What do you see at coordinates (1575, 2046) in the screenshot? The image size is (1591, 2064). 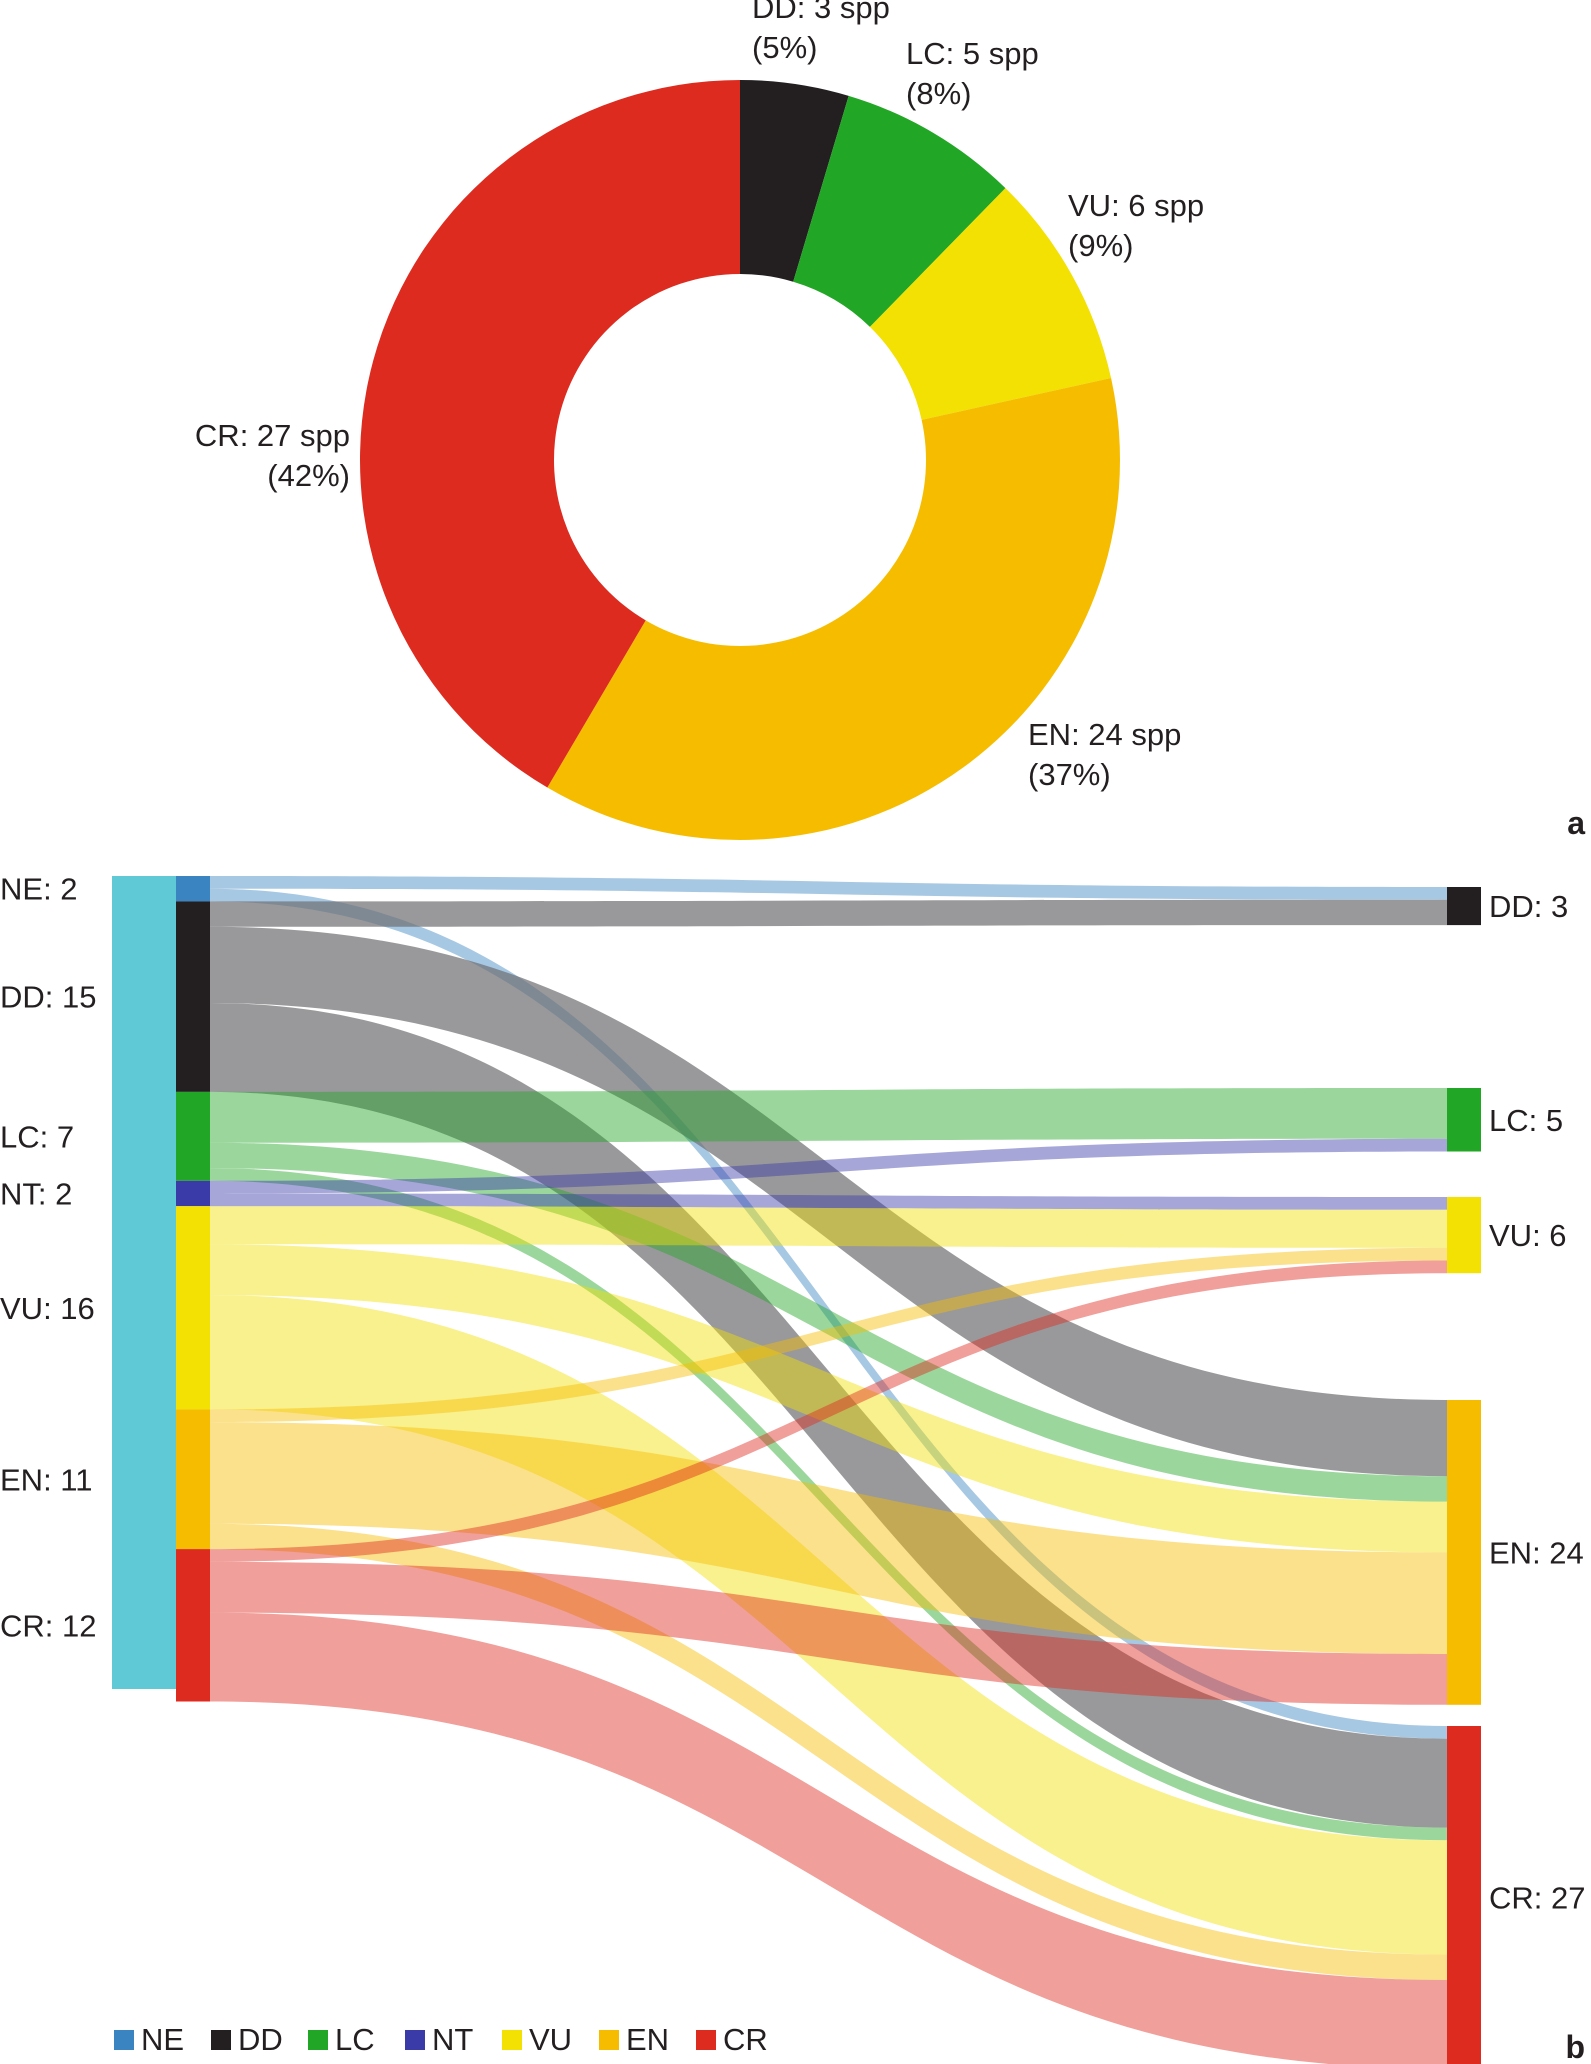 I see `panel-label-b: b` at bounding box center [1575, 2046].